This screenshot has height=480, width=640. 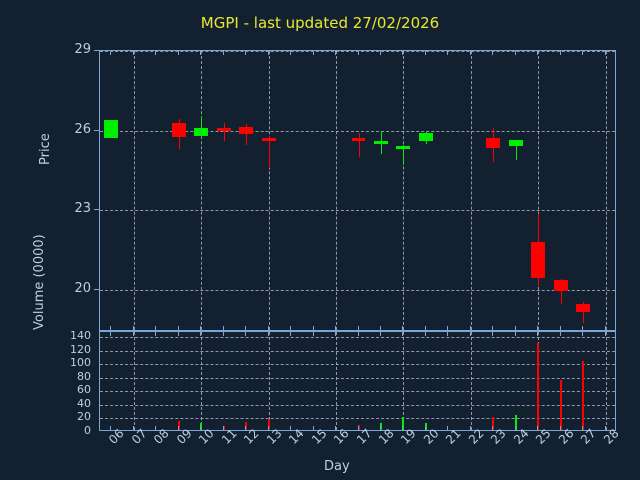 I want to click on volume-tick-label: 40, so click(x=84, y=403).